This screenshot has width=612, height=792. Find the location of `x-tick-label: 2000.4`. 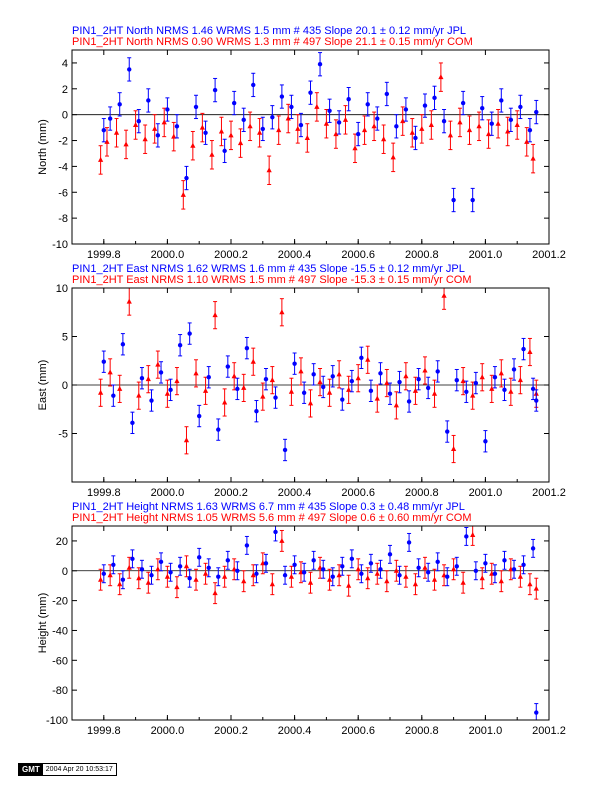

x-tick-label: 2000.4 is located at coordinates (295, 493).